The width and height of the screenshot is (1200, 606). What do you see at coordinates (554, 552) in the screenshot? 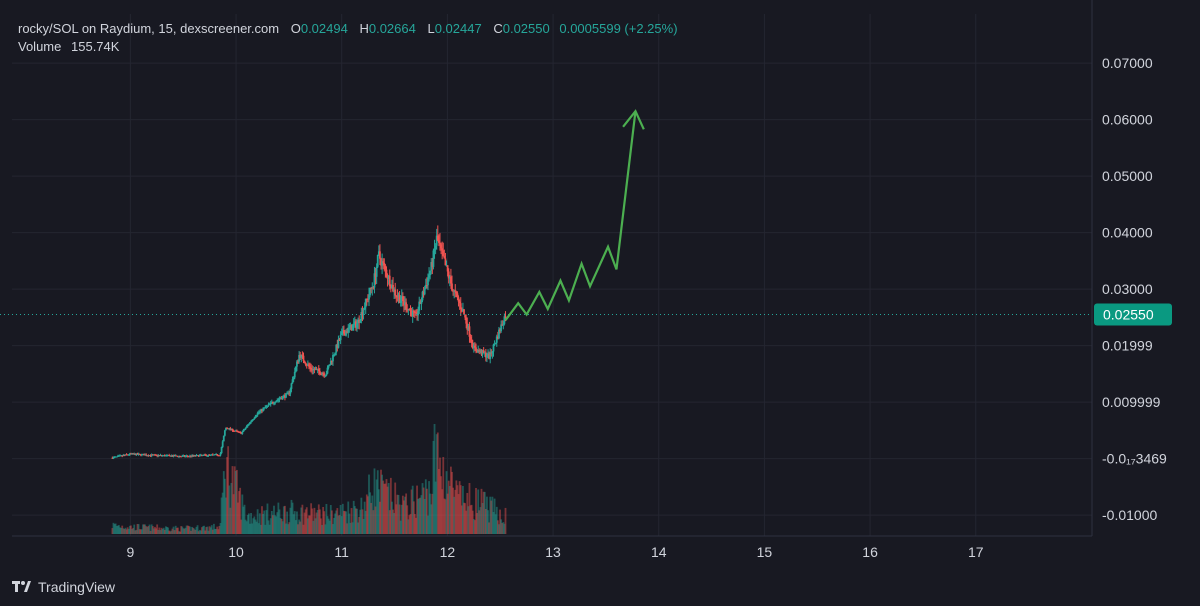
I see `time-axis: 9 10 11 12 13 14 15 16 17` at bounding box center [554, 552].